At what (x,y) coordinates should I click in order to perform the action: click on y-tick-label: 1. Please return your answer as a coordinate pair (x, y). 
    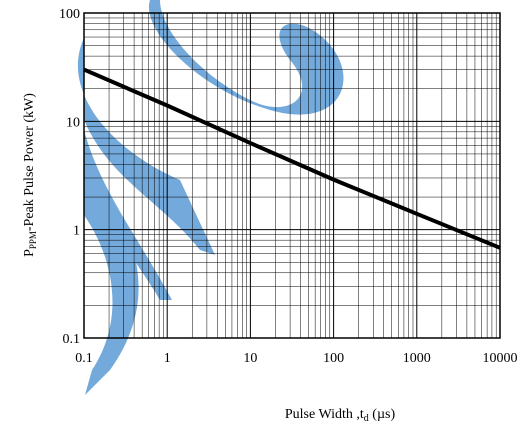
    Looking at the image, I should click on (76, 231).